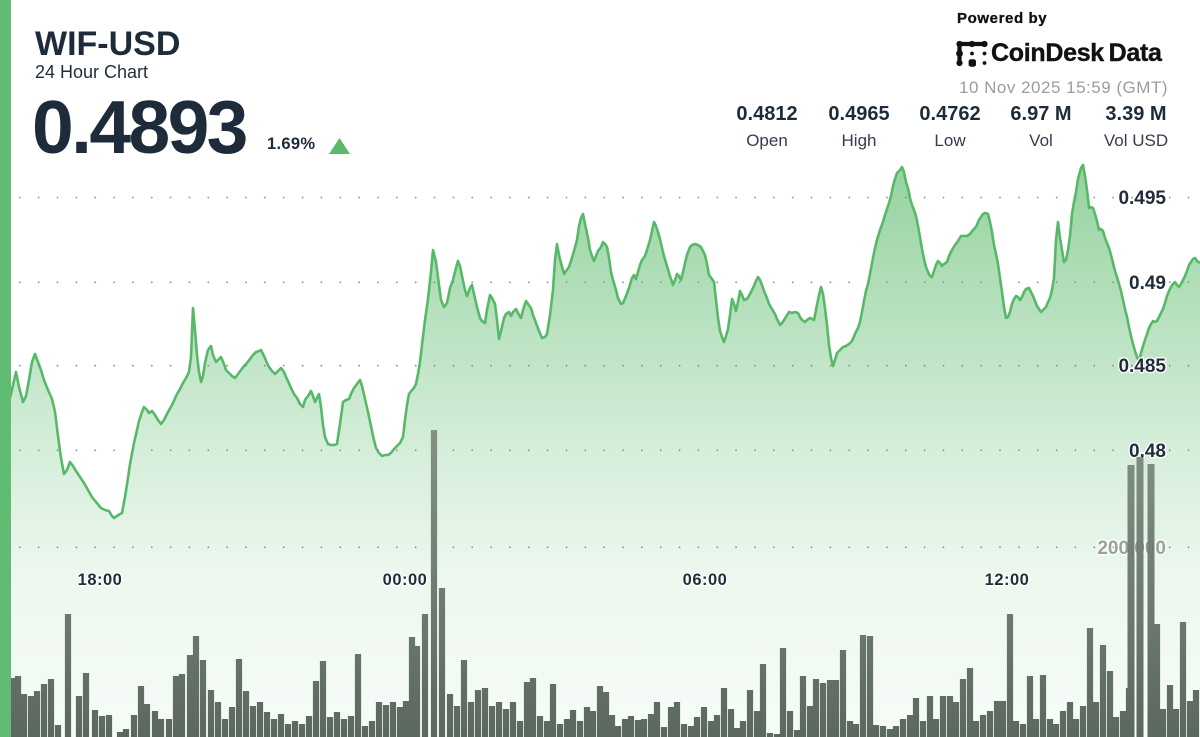 Image resolution: width=1200 pixels, height=737 pixels. Describe the element at coordinates (1007, 580) in the screenshot. I see `svg-text: 12:00` at that location.